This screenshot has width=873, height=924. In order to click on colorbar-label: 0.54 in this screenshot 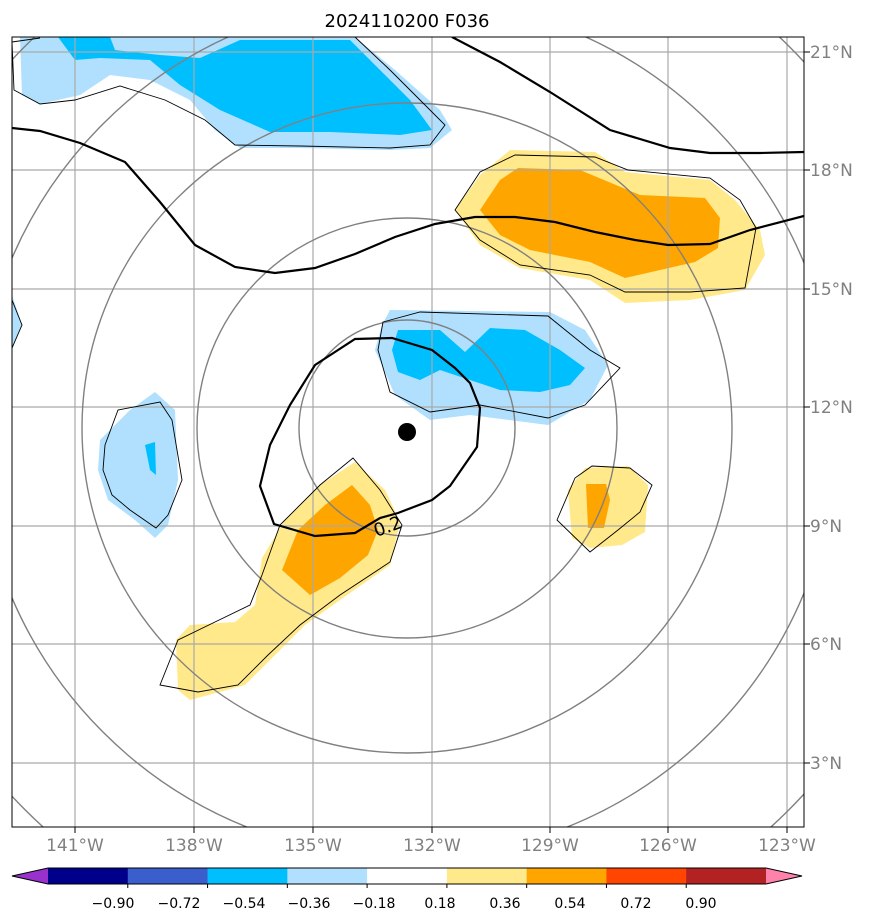, I will do `click(569, 904)`.